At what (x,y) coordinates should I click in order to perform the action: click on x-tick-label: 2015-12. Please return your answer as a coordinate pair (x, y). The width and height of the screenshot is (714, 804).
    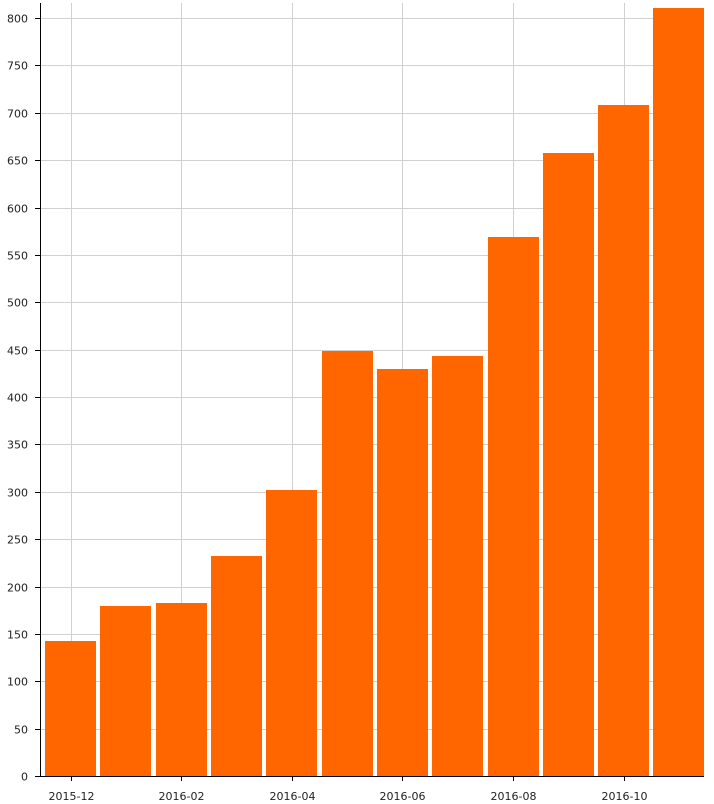
    Looking at the image, I should click on (72, 796).